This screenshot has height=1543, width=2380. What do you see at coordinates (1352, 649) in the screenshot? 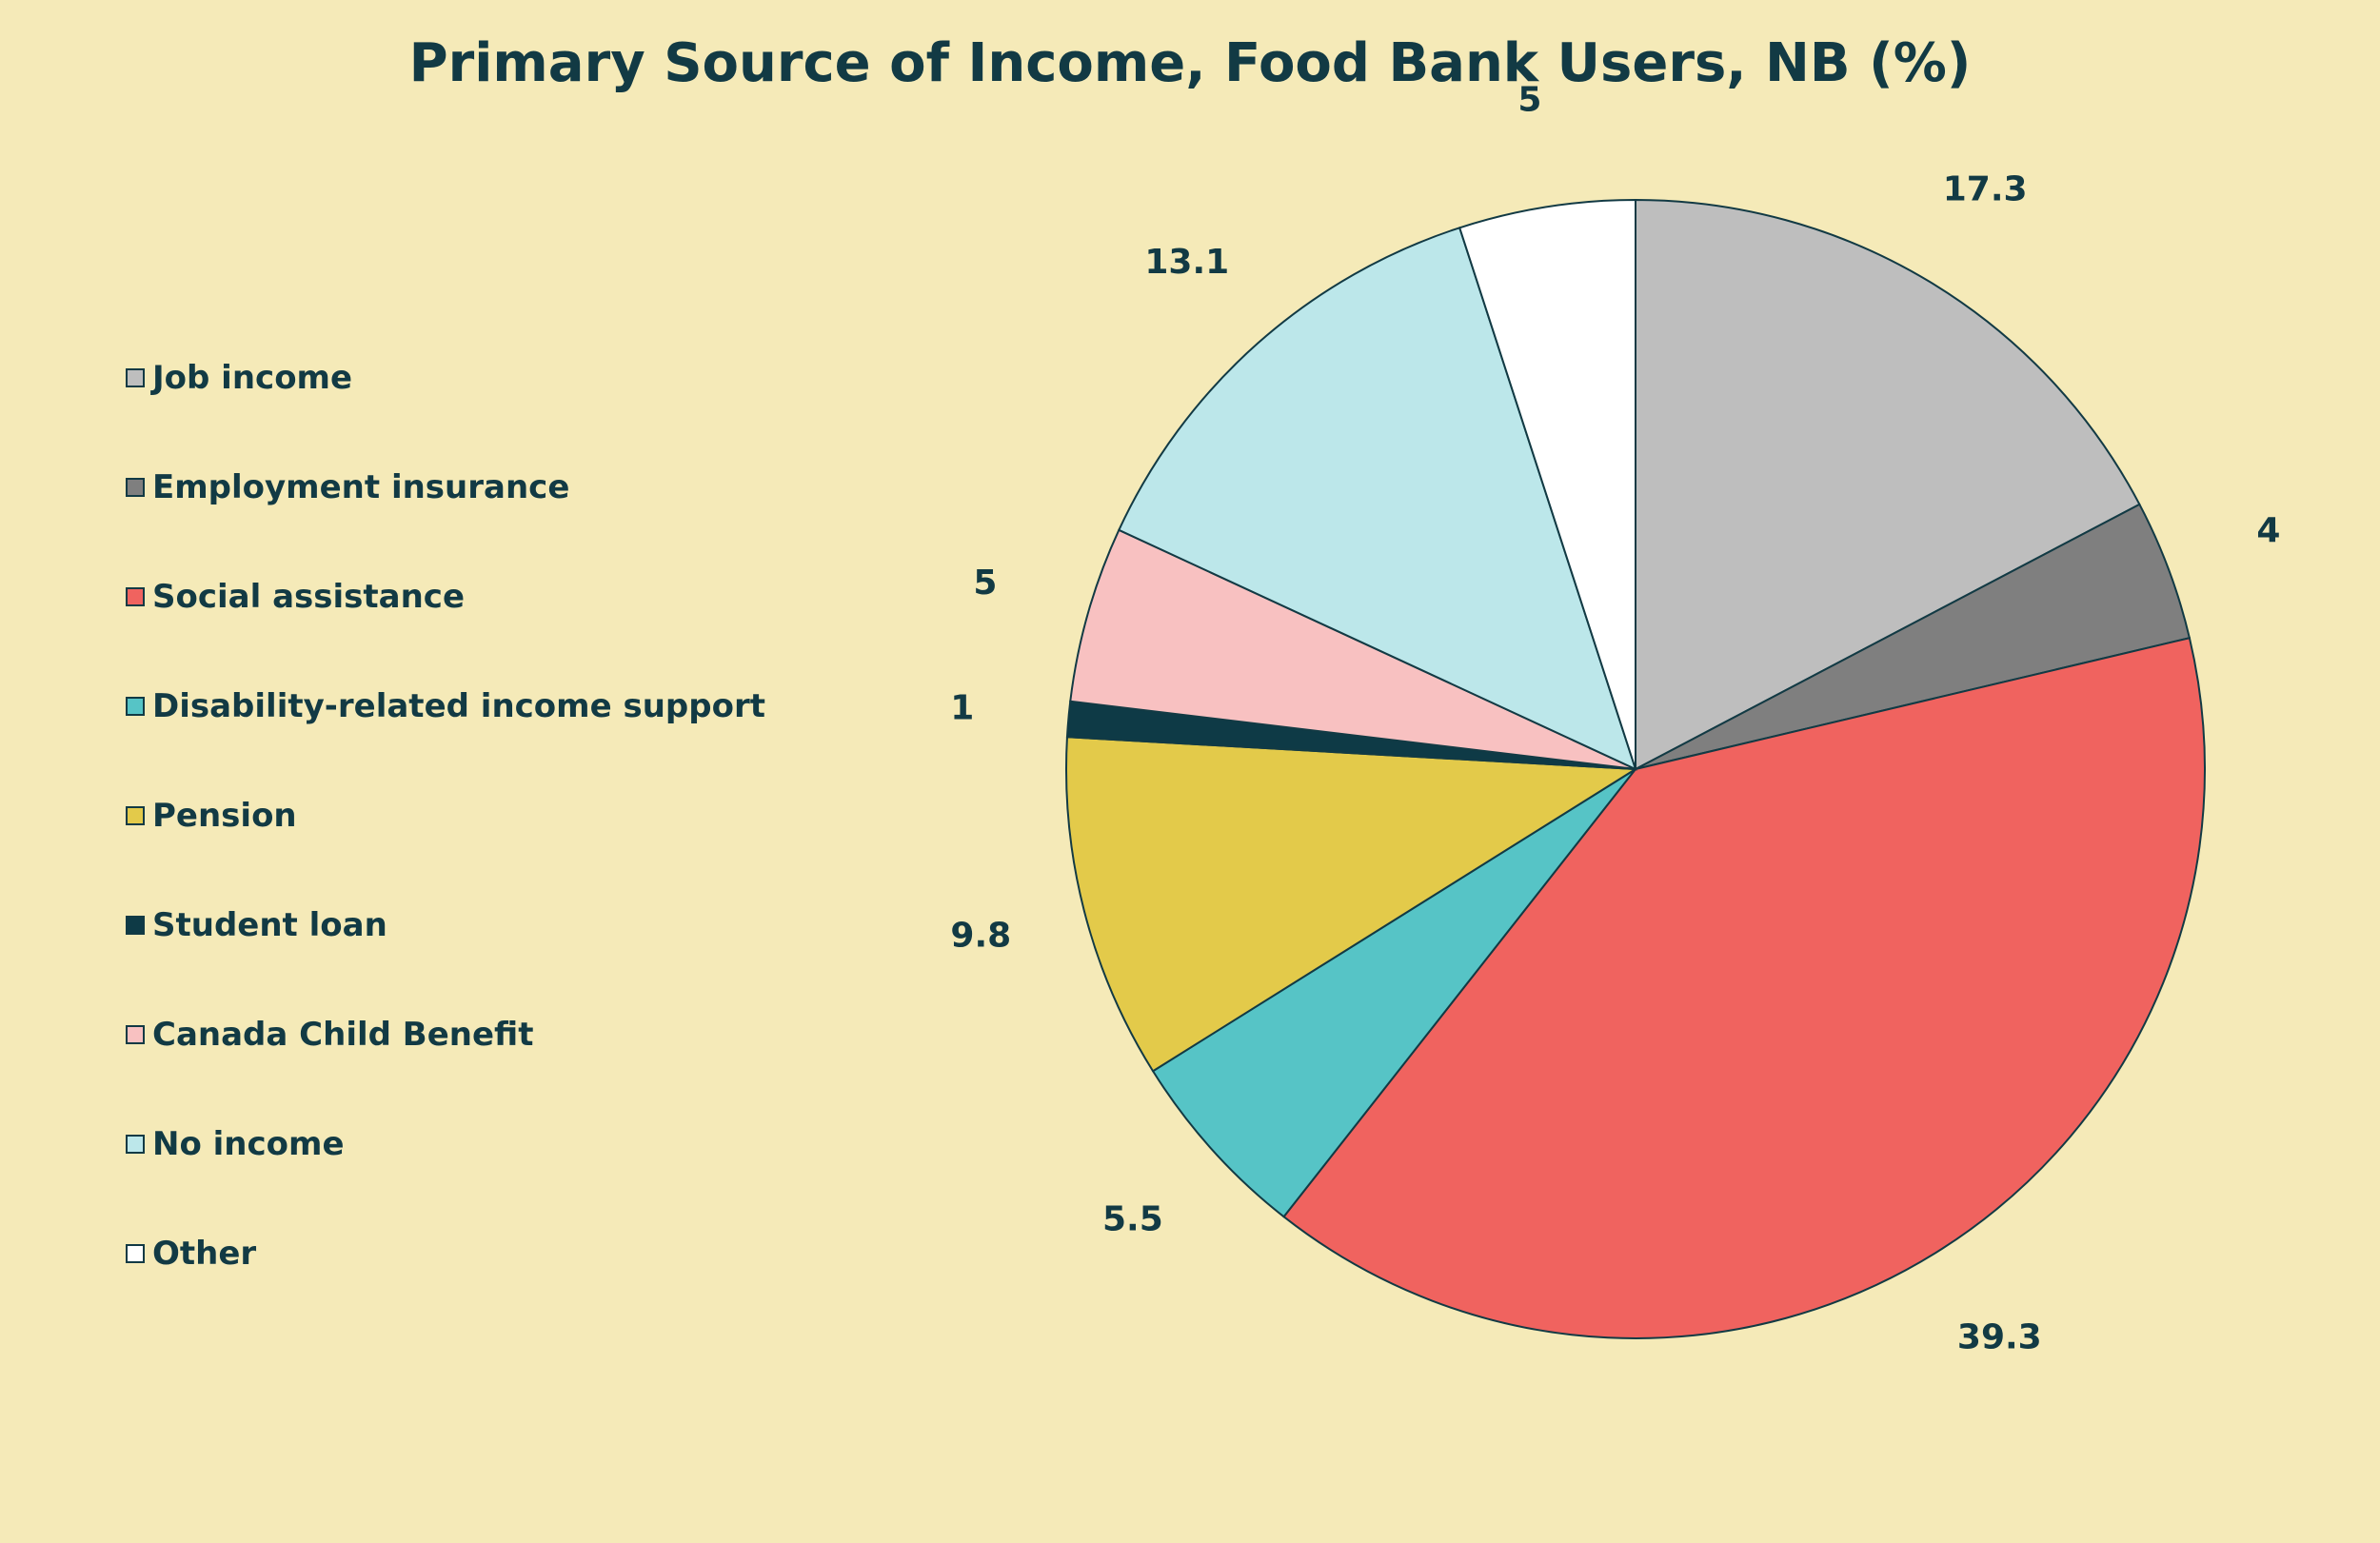
I see `pie-slice-canada-child-benefit` at bounding box center [1352, 649].